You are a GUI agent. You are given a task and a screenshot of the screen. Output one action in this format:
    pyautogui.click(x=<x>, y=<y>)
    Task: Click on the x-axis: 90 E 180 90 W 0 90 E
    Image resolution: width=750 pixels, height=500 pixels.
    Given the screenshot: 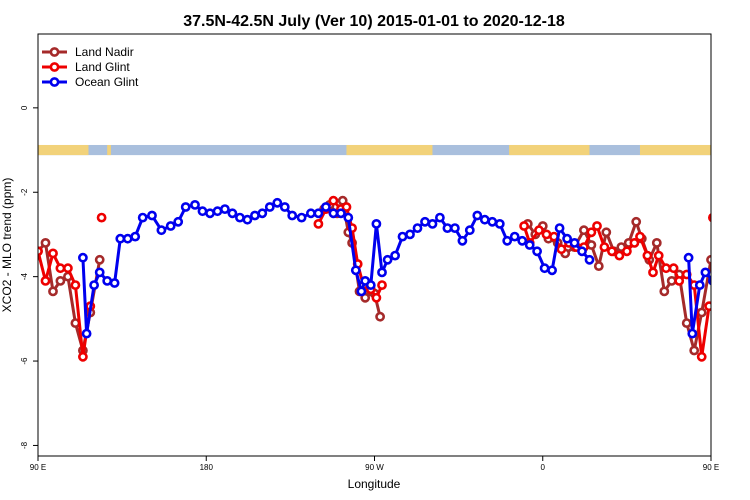 What is the action you would take?
    pyautogui.click(x=374, y=464)
    